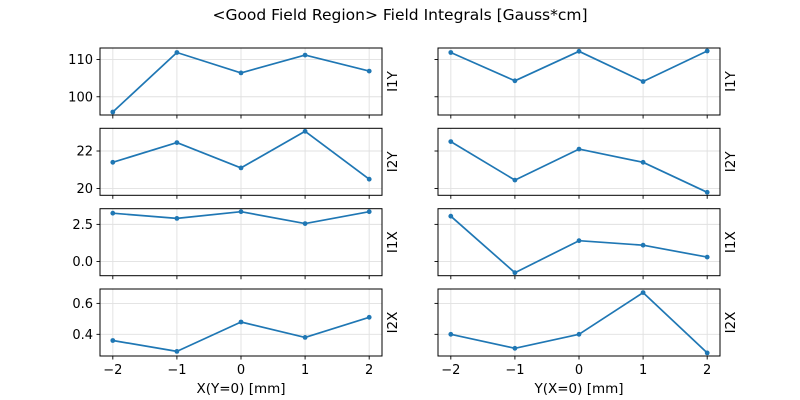 The height and width of the screenshot is (400, 800). What do you see at coordinates (586, 163) in the screenshot?
I see `subplot-i2y-vs-y: I2Y` at bounding box center [586, 163].